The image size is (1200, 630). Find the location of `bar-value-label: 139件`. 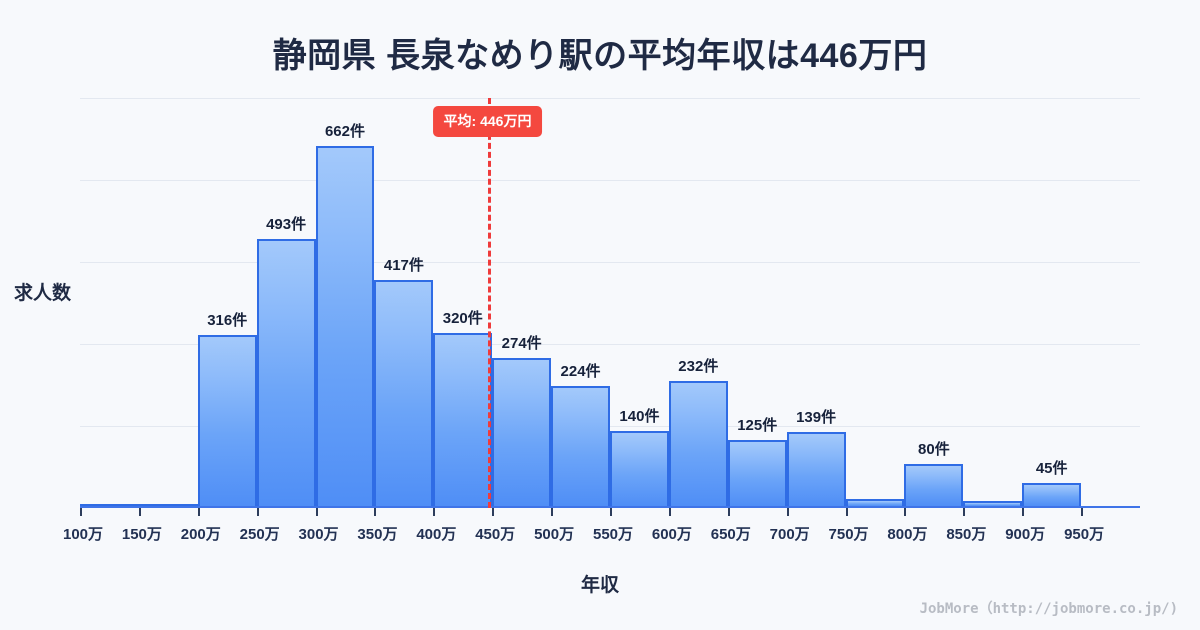

bar-value-label: 139件 is located at coordinates (816, 418).